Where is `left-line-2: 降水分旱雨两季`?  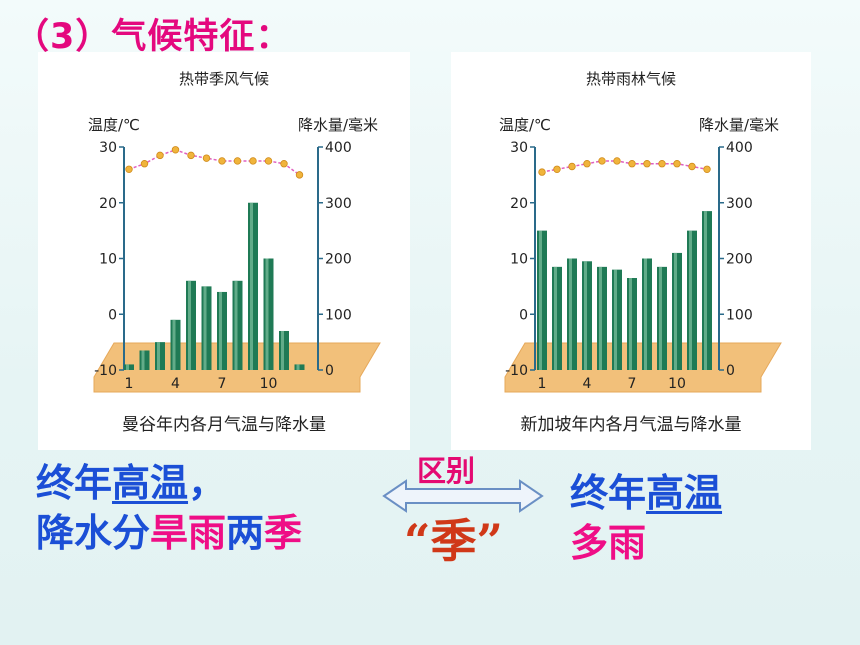 left-line-2: 降水分旱雨两季 is located at coordinates (169, 533).